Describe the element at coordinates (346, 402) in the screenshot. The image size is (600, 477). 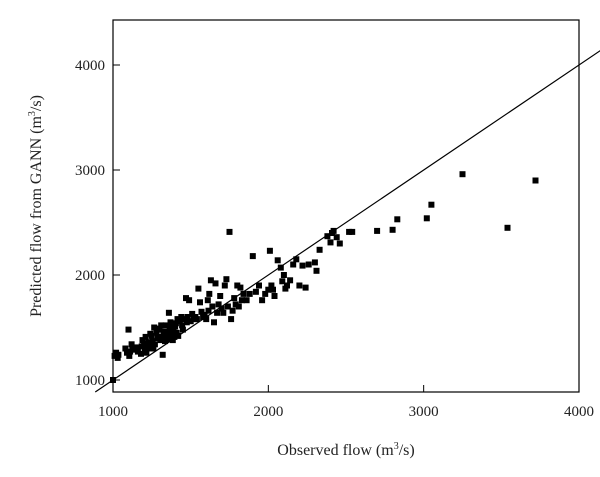
I see `x-axis-ticks: 1000 2000 3000 4000` at that location.